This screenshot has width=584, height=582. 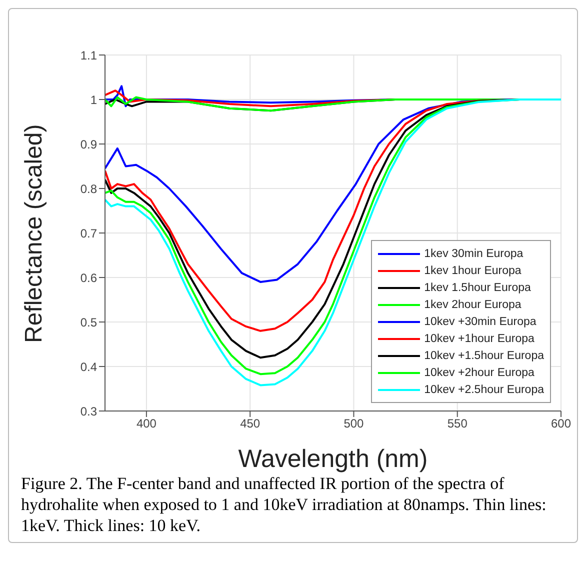 I want to click on y-tick-label: 1, so click(x=94, y=99).